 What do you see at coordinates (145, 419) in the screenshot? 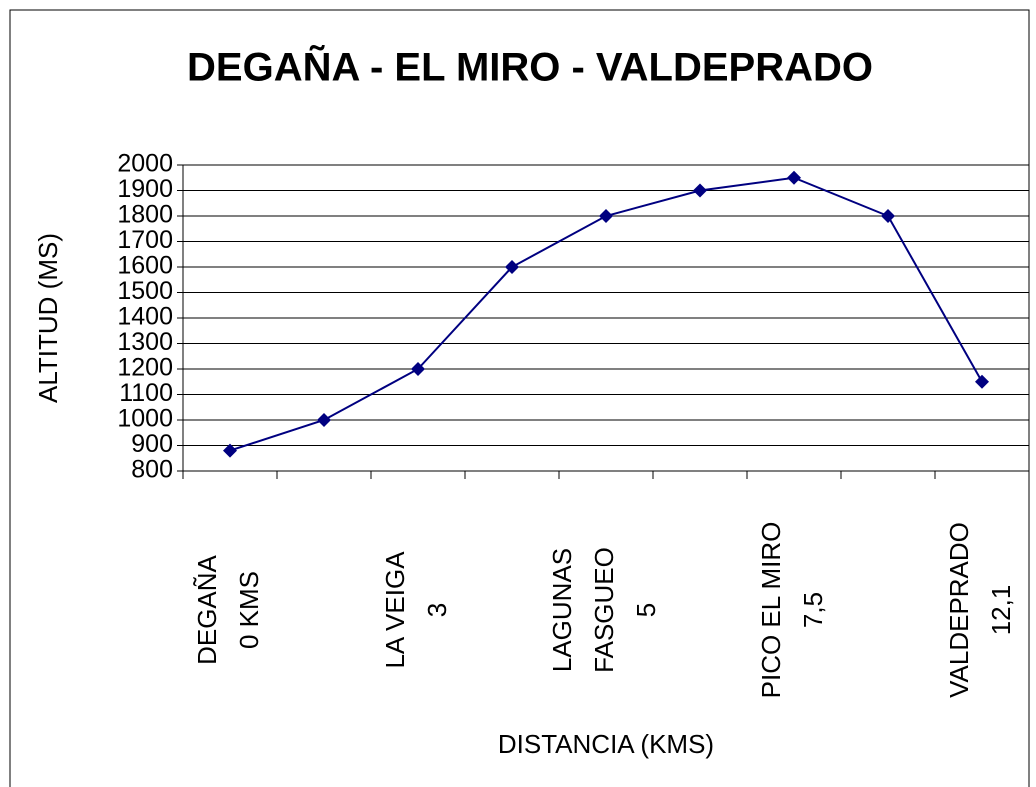
I see `y-tick-label: 1000` at bounding box center [145, 419].